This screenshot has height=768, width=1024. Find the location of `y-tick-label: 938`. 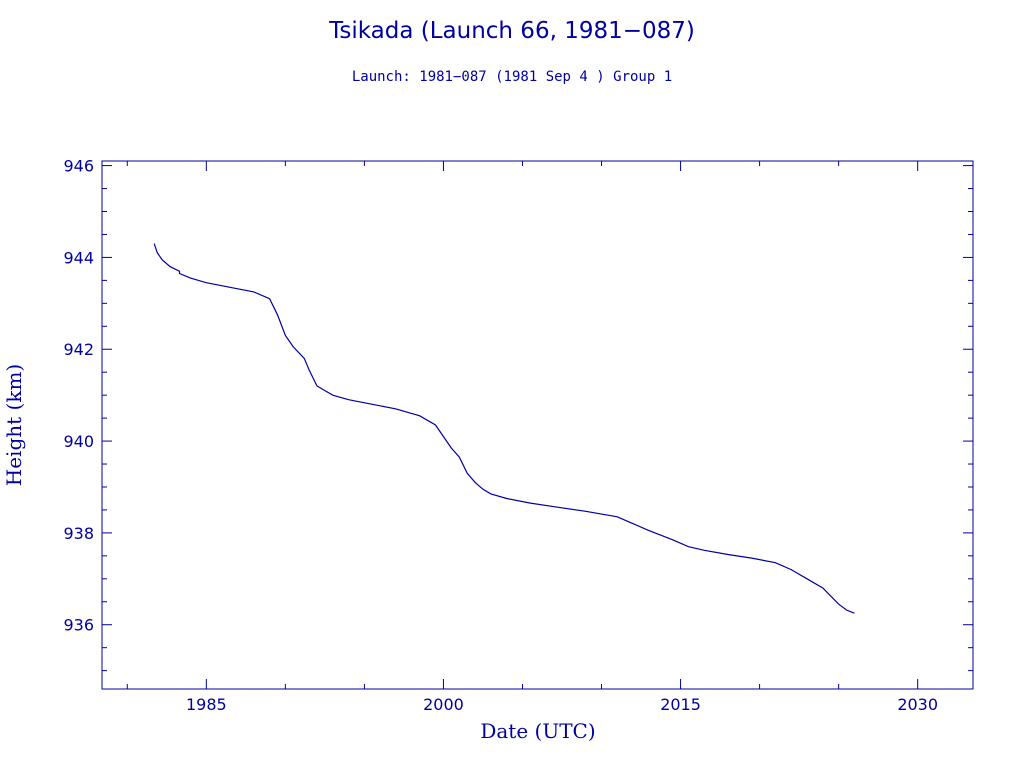

y-tick-label: 938 is located at coordinates (78, 533).